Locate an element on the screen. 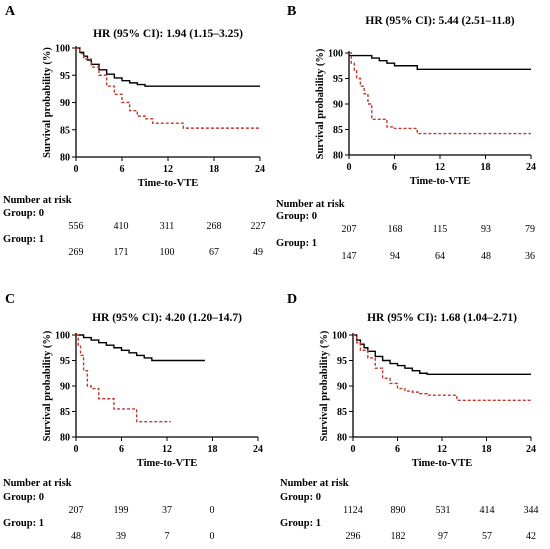 The width and height of the screenshot is (550, 549). risk-count: 1124 is located at coordinates (353, 510).